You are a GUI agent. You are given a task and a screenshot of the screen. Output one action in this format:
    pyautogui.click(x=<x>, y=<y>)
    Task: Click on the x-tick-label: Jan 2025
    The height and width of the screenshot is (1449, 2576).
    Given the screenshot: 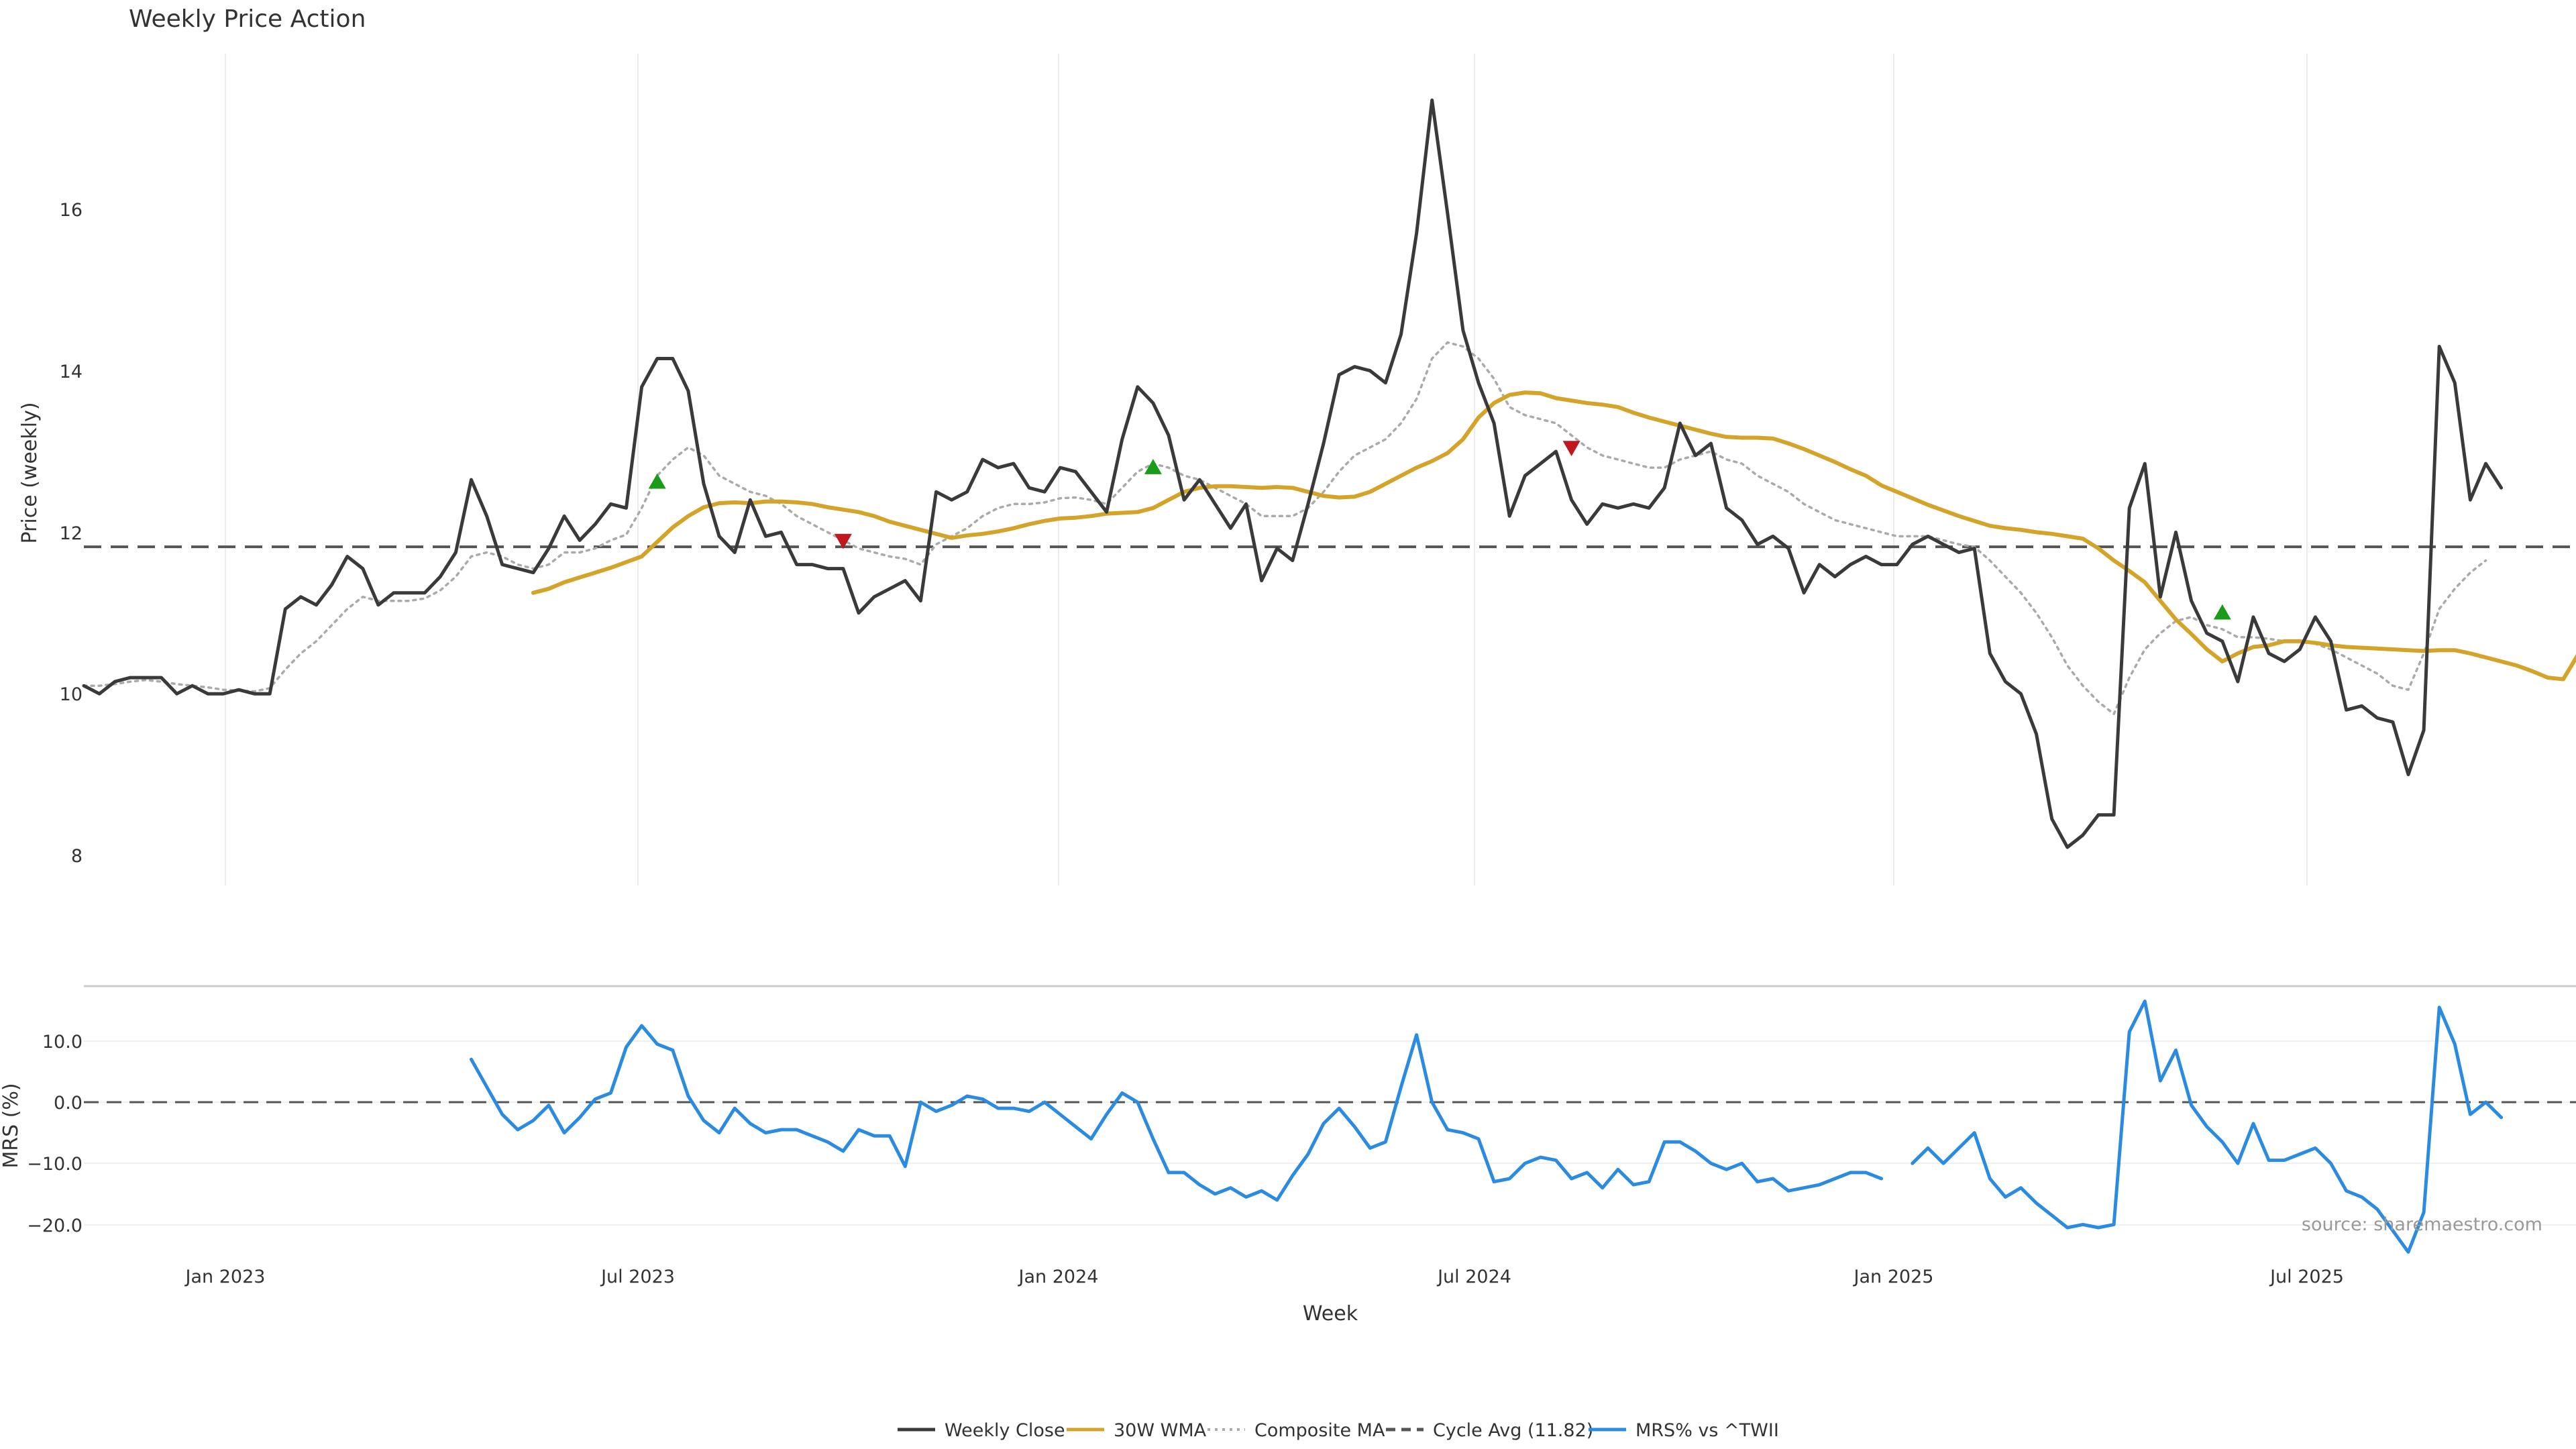 What is the action you would take?
    pyautogui.click(x=1893, y=1277)
    